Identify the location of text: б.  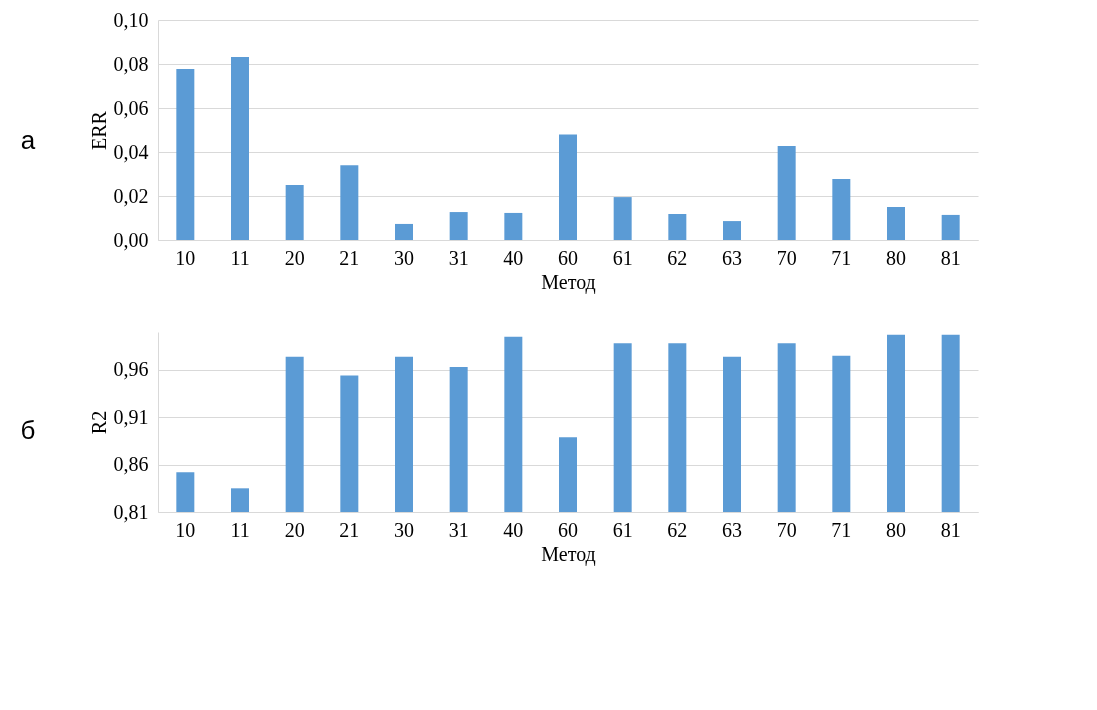
(28, 430).